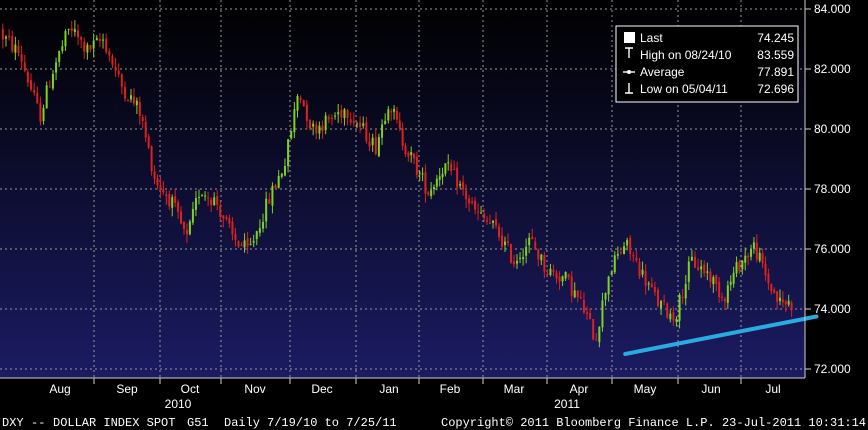  I want to click on legend-box, so click(707, 64).